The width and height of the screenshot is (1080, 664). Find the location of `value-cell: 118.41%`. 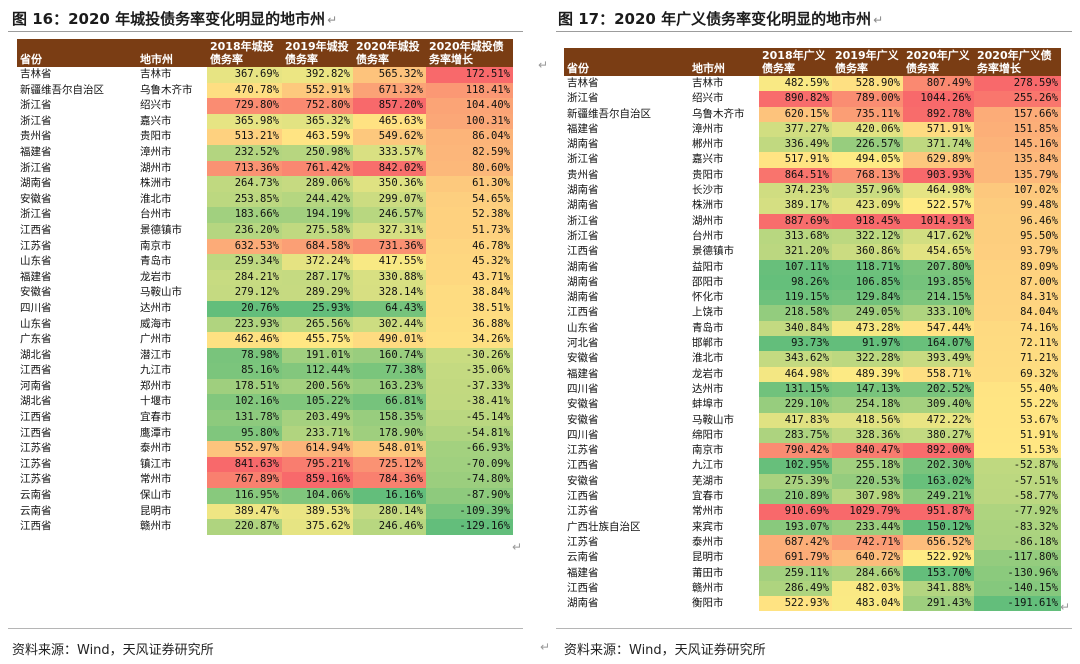

value-cell: 118.41% is located at coordinates (469, 90).